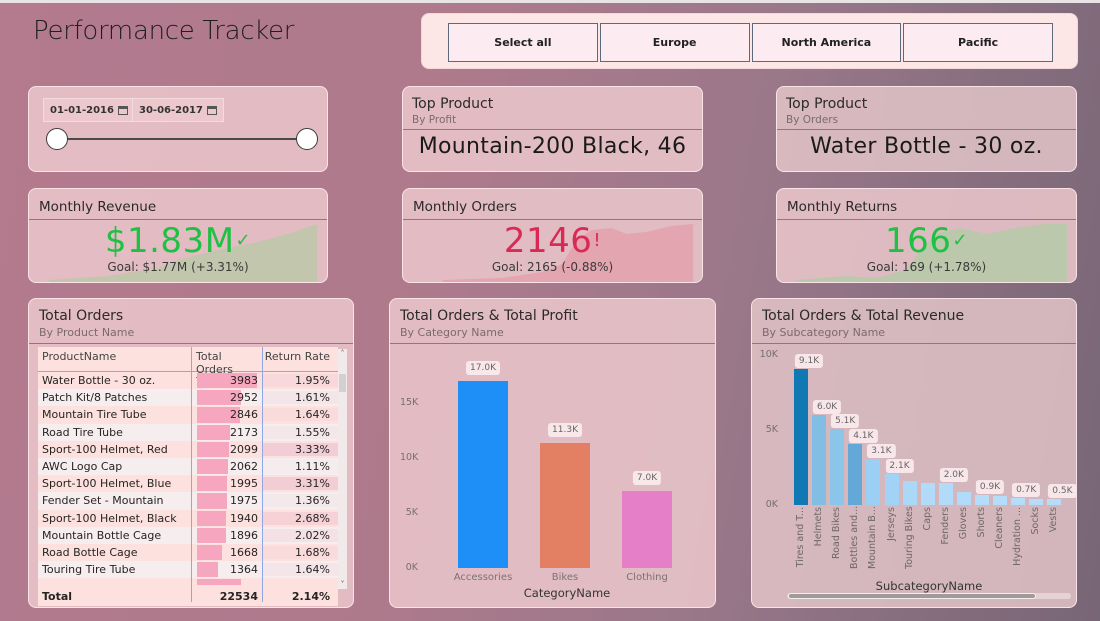 The width and height of the screenshot is (1100, 621). What do you see at coordinates (188, 552) in the screenshot?
I see `table-row: Road Bottle Cage 1668 1.68%` at bounding box center [188, 552].